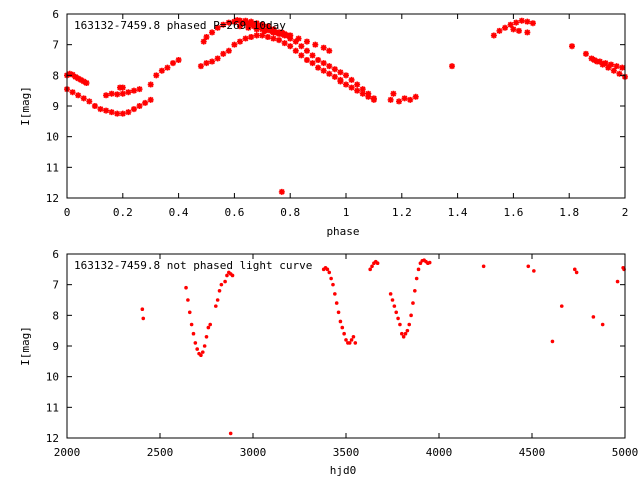  What do you see at coordinates (234, 212) in the screenshot?
I see `phased-x-tick-label: 0.6` at bounding box center [234, 212].